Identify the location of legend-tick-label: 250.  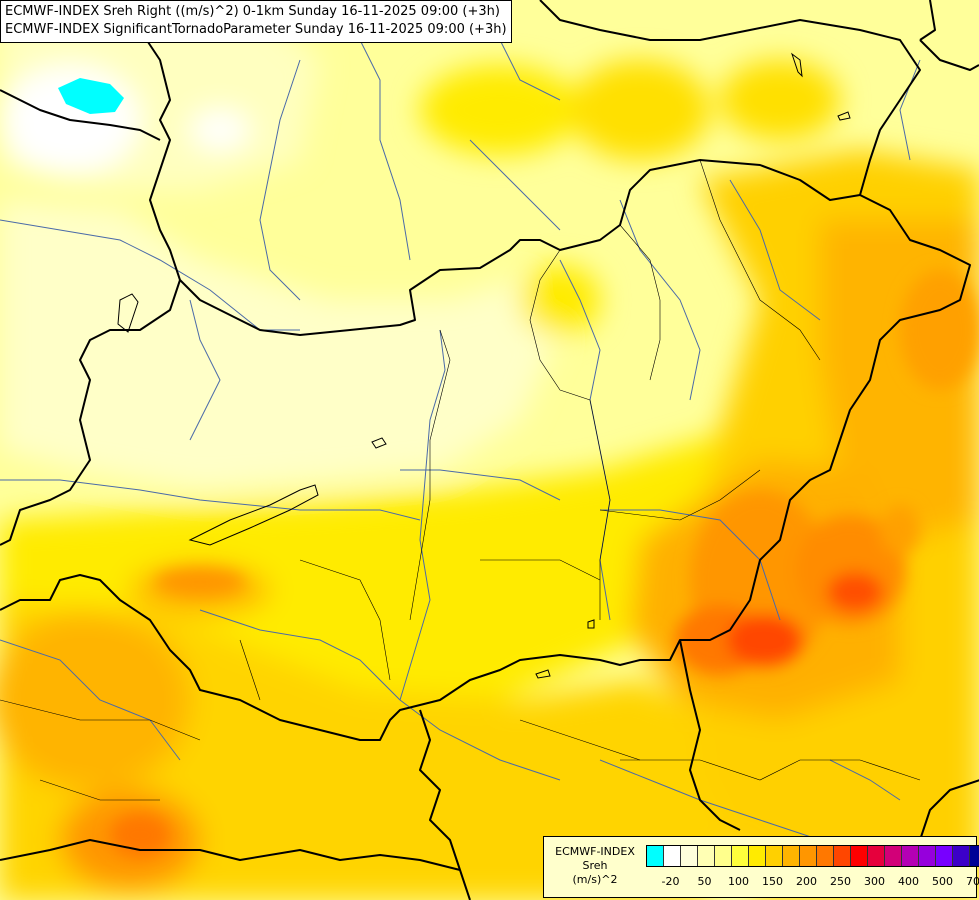
(840, 881).